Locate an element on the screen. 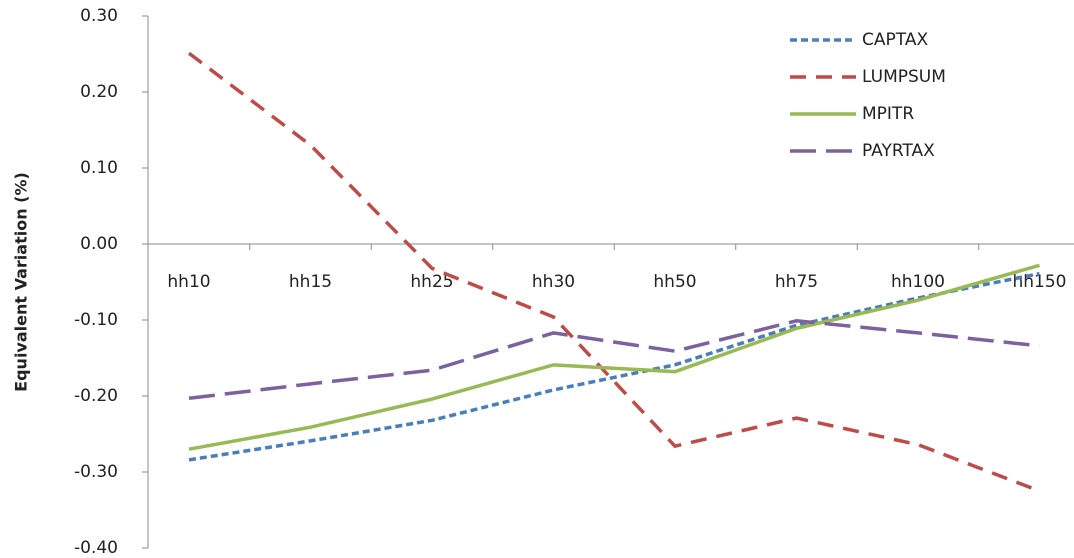 The image size is (1074, 558). legend-label: LUMPSUM is located at coordinates (904, 77).